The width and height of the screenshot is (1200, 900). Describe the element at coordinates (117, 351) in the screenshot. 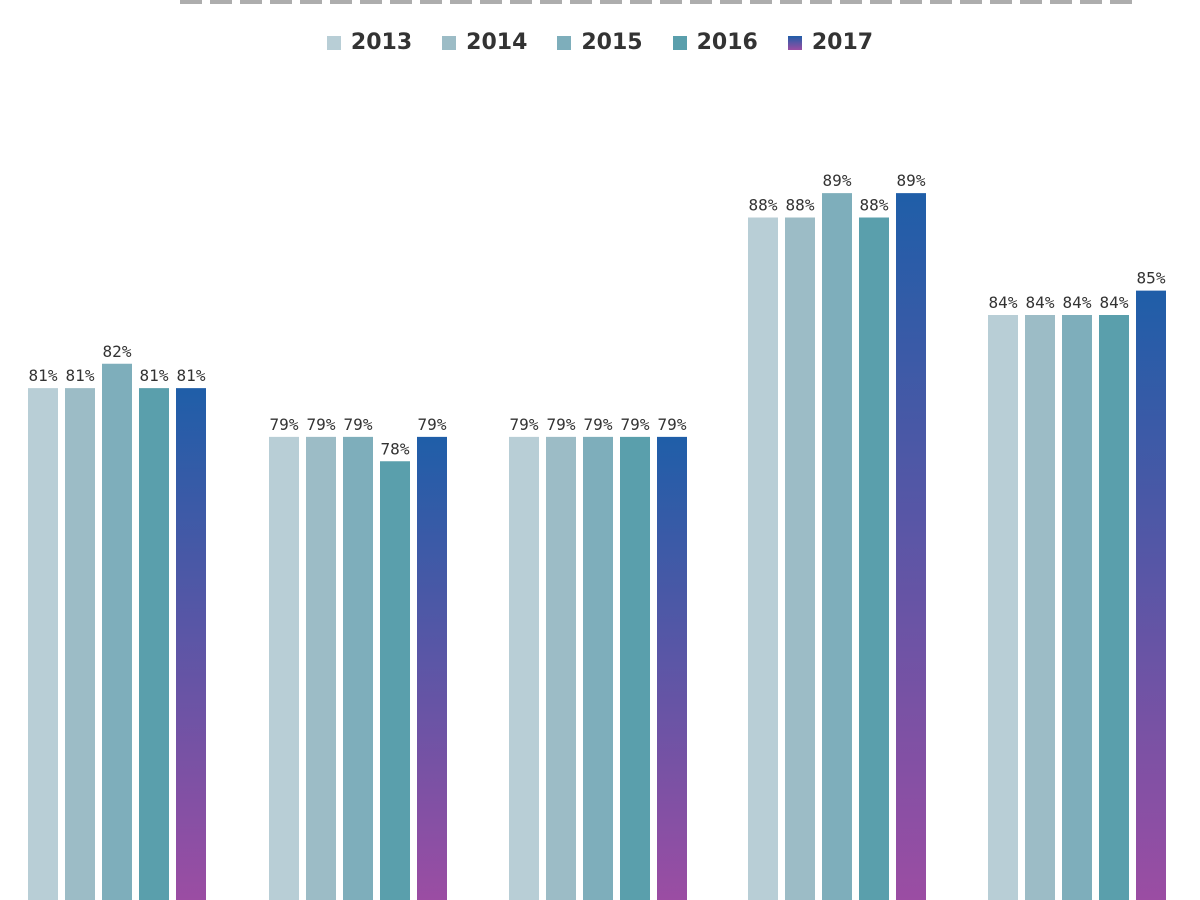

I see `data-label: 82%` at that location.